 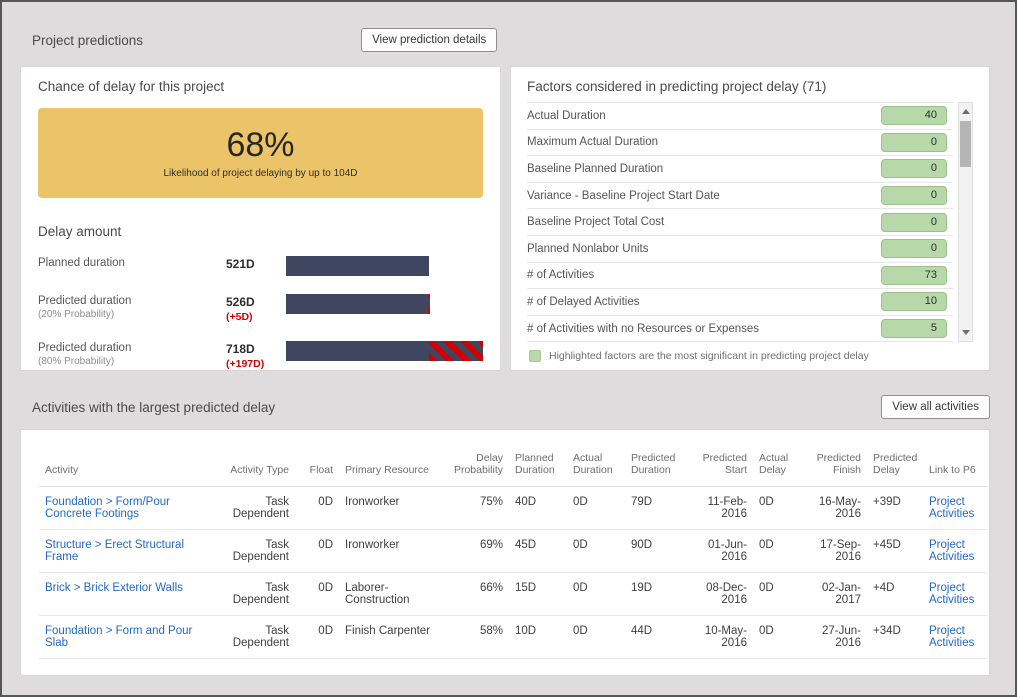 What do you see at coordinates (81, 263) in the screenshot?
I see `bar-label: Planned duration` at bounding box center [81, 263].